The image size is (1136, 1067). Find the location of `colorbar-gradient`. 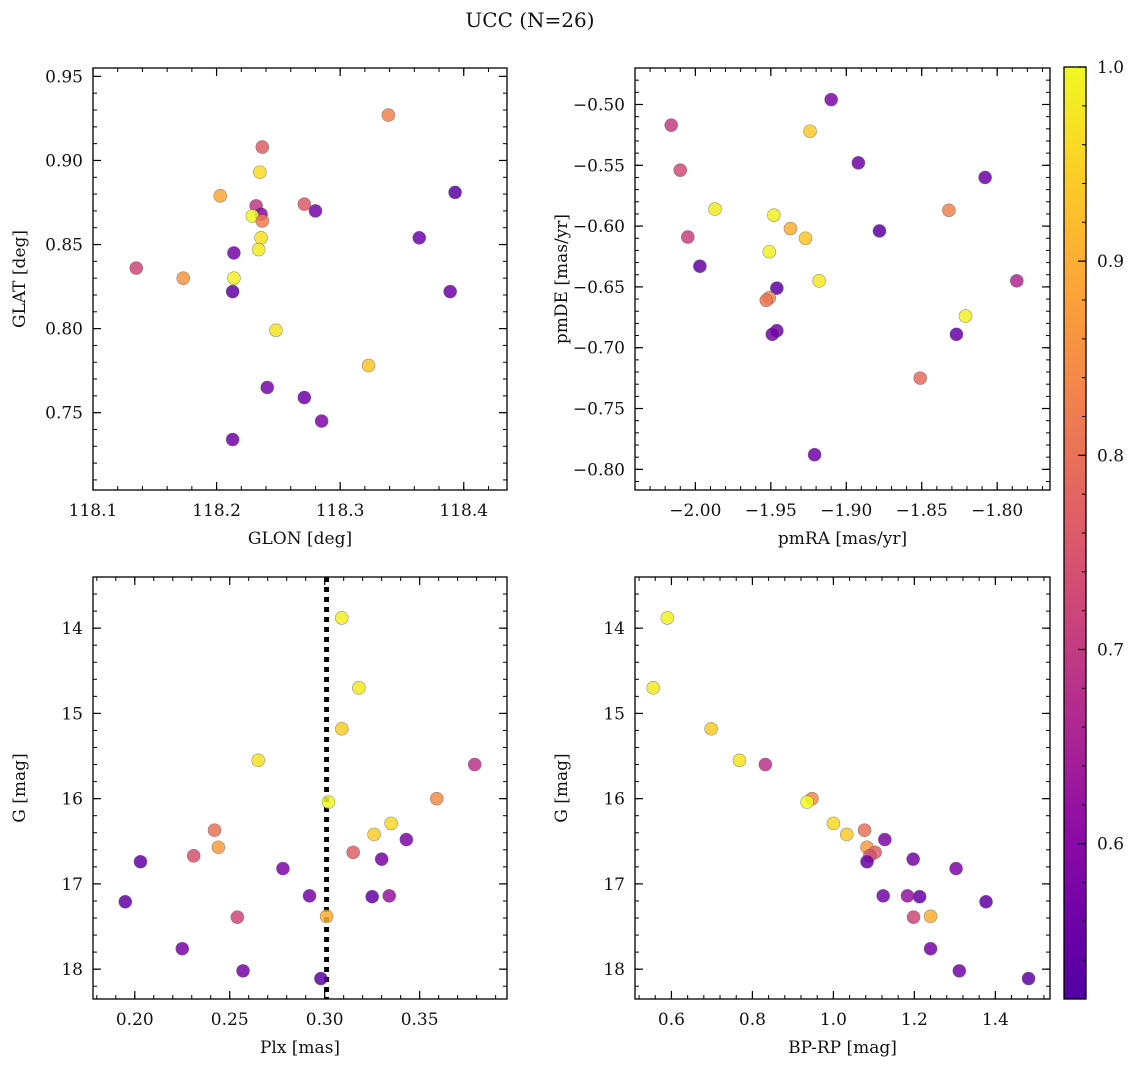

colorbar-gradient is located at coordinates (1075, 533).